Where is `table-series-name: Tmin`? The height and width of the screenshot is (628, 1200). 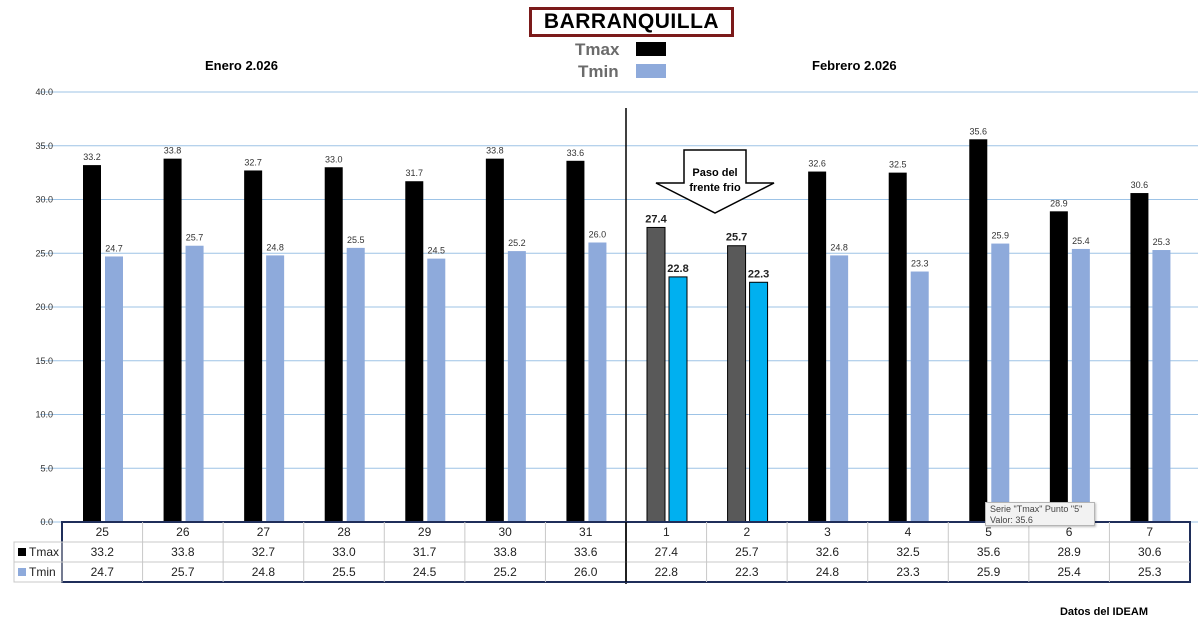
table-series-name: Tmin is located at coordinates (42, 572).